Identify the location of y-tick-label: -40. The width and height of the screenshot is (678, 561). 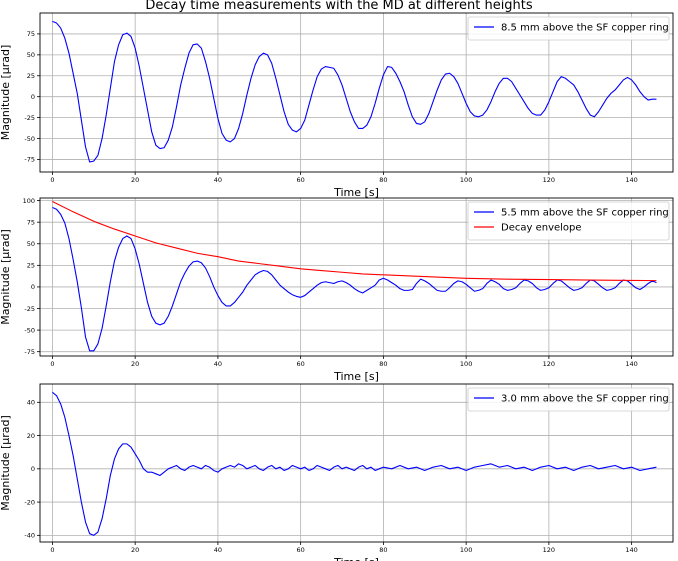
(29, 536).